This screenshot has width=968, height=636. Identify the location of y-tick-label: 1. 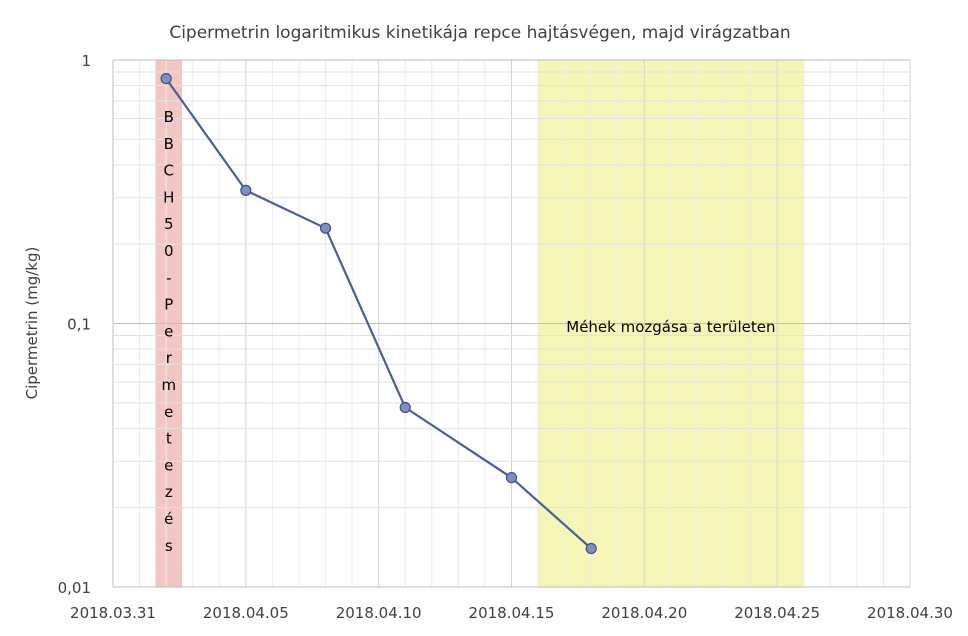
(86, 61).